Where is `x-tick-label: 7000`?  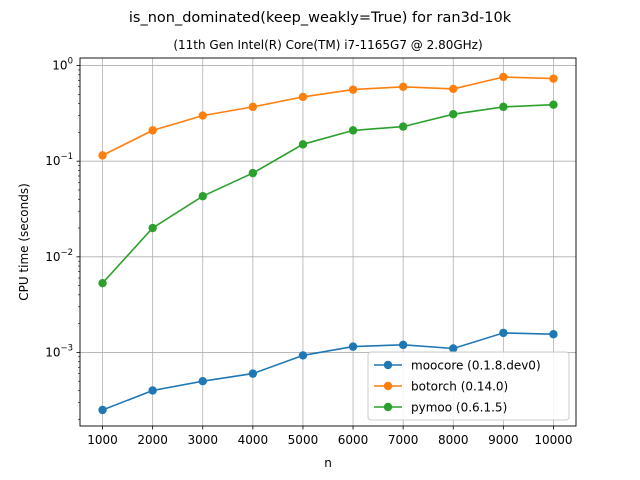
x-tick-label: 7000 is located at coordinates (403, 440).